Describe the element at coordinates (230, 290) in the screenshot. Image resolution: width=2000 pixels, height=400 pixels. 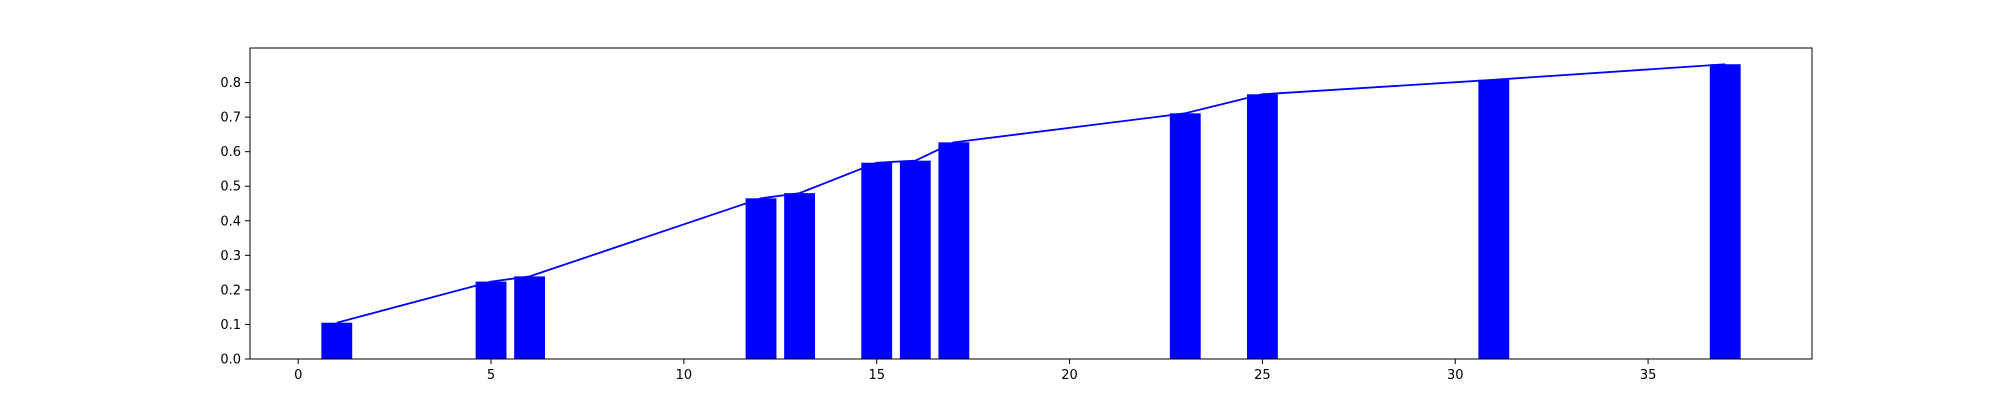
I see `y-tick-label-2: 0.2` at that location.